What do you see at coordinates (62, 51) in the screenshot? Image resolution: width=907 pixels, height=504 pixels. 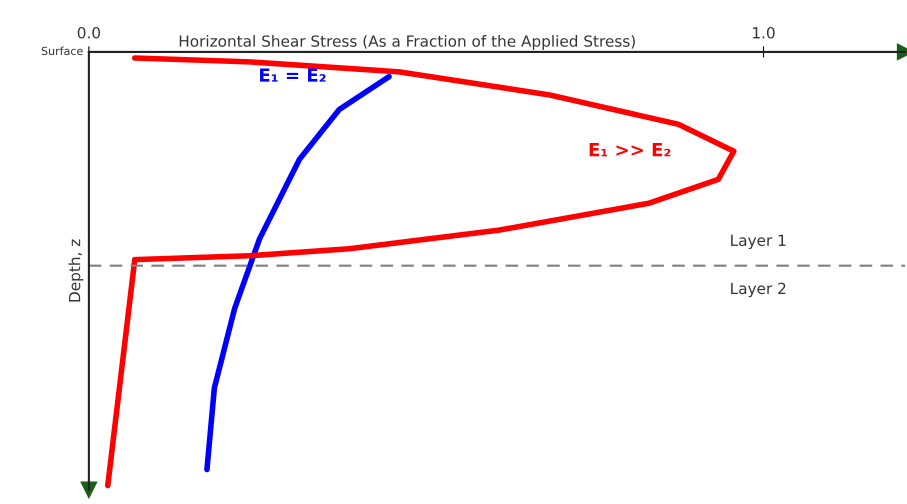 I see `text: Surface` at bounding box center [62, 51].